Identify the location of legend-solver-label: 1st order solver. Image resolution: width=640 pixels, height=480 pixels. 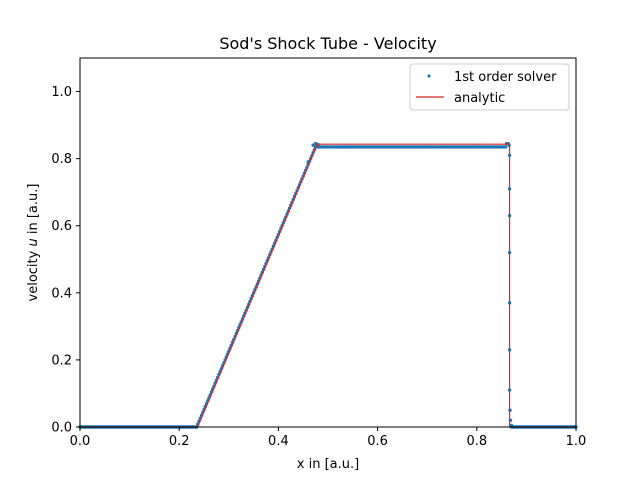
(505, 77).